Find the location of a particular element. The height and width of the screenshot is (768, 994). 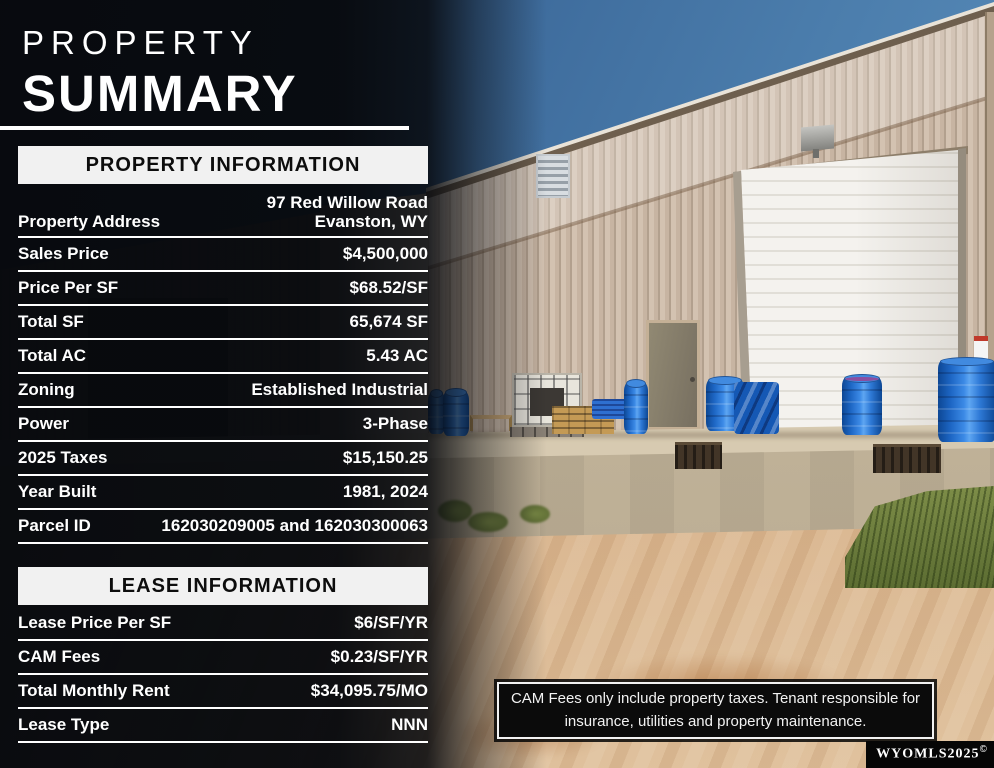

row-label: Zoning is located at coordinates (46, 389).